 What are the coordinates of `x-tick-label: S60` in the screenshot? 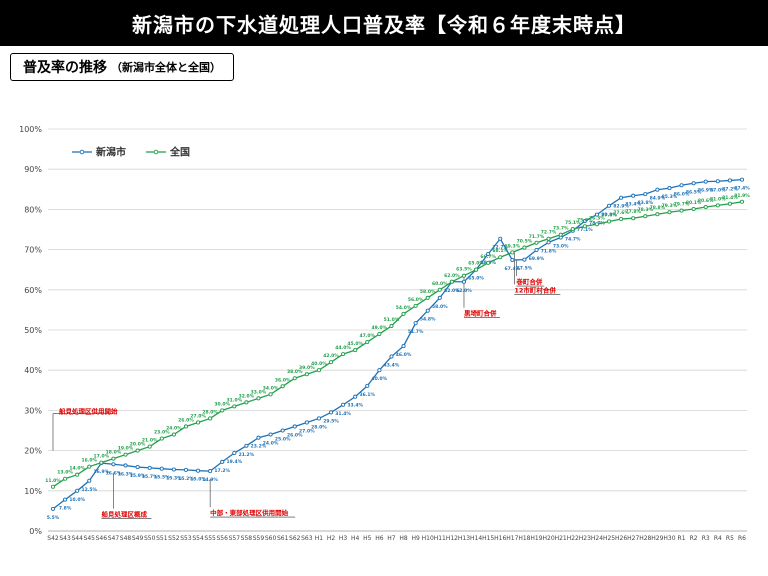 It's located at (271, 538).